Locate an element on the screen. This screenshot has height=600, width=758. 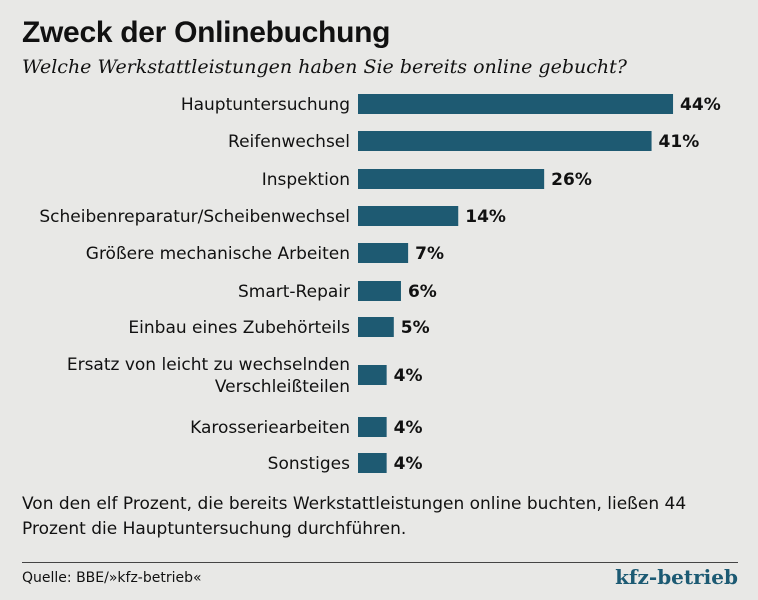
category-label-6: Einbau eines Zubehörteils is located at coordinates (239, 328).